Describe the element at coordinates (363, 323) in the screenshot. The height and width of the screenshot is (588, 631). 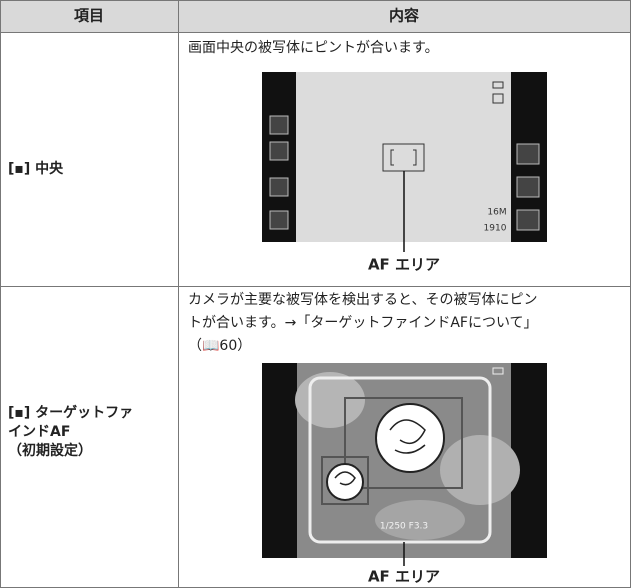
I see `row-description: トが合います。→「ターゲットファインドAFについて」` at that location.